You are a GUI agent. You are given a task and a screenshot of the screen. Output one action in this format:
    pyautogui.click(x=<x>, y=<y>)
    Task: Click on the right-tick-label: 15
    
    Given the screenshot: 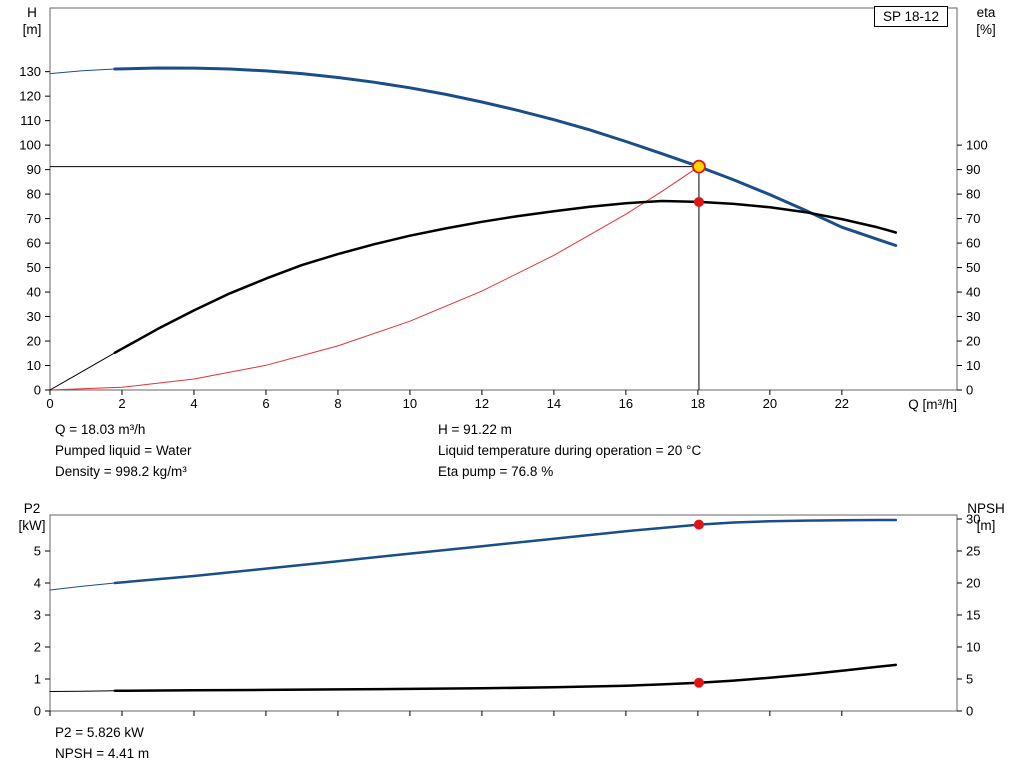 What is the action you would take?
    pyautogui.click(x=973, y=615)
    